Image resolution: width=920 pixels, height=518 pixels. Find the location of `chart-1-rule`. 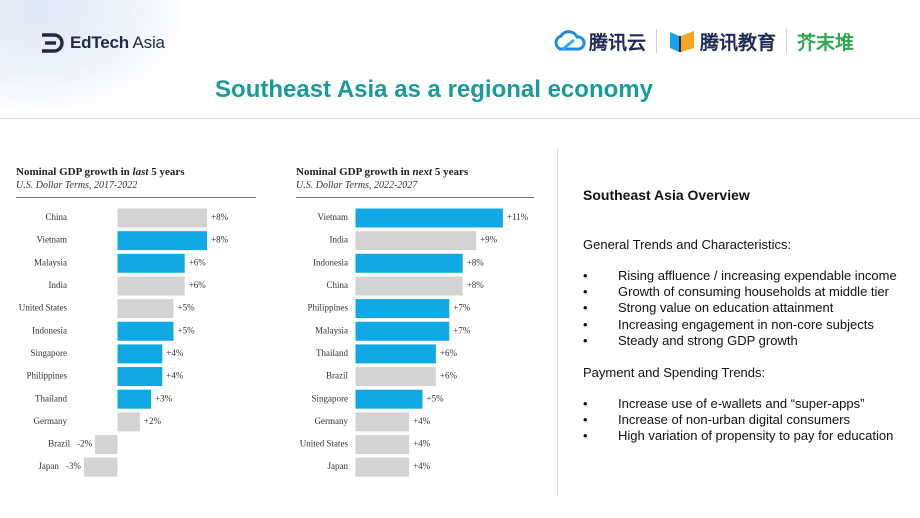

chart-1-rule is located at coordinates (136, 197).